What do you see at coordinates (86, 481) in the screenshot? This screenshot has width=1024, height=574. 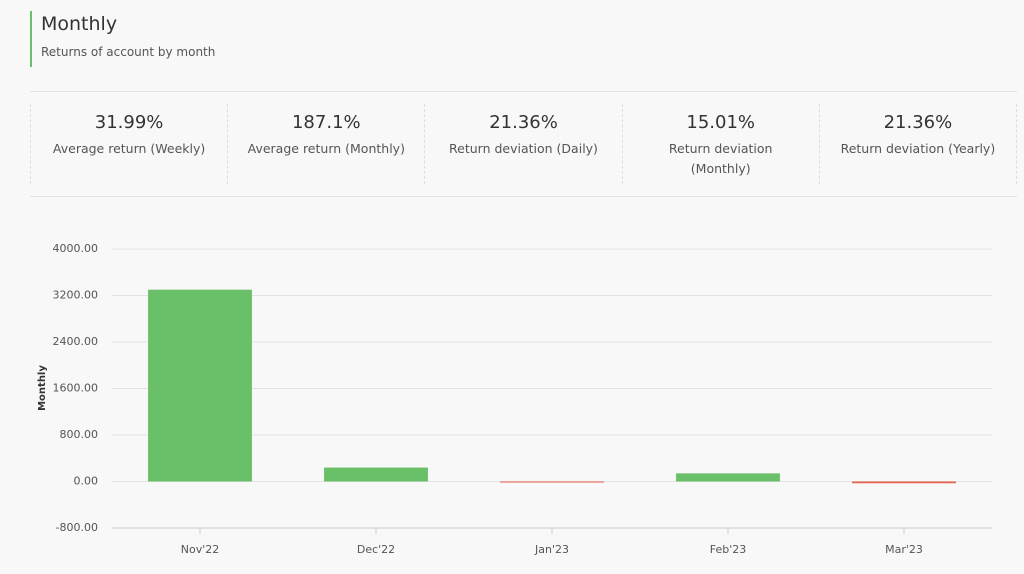 I see `y-tick-label: 0.00` at bounding box center [86, 481].